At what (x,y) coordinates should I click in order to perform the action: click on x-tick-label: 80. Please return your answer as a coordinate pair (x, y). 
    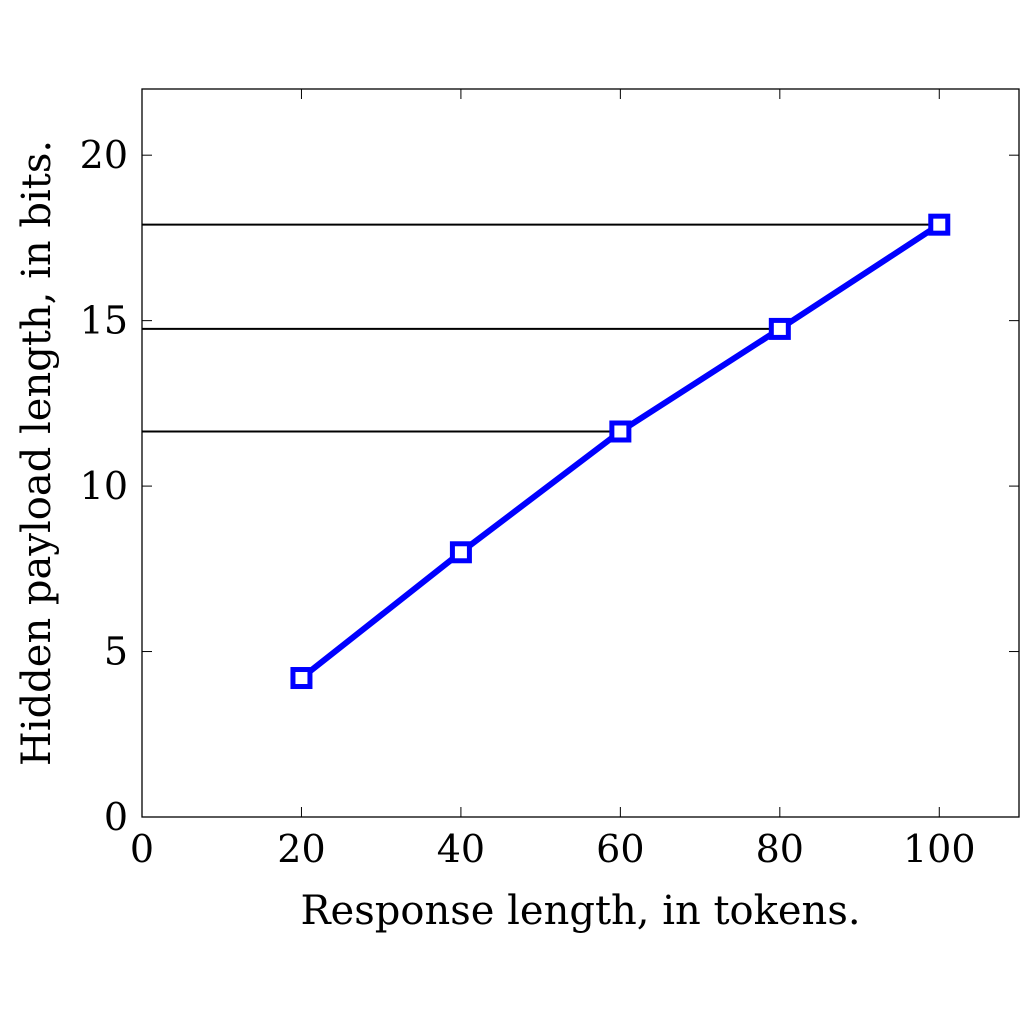
    Looking at the image, I should click on (780, 849).